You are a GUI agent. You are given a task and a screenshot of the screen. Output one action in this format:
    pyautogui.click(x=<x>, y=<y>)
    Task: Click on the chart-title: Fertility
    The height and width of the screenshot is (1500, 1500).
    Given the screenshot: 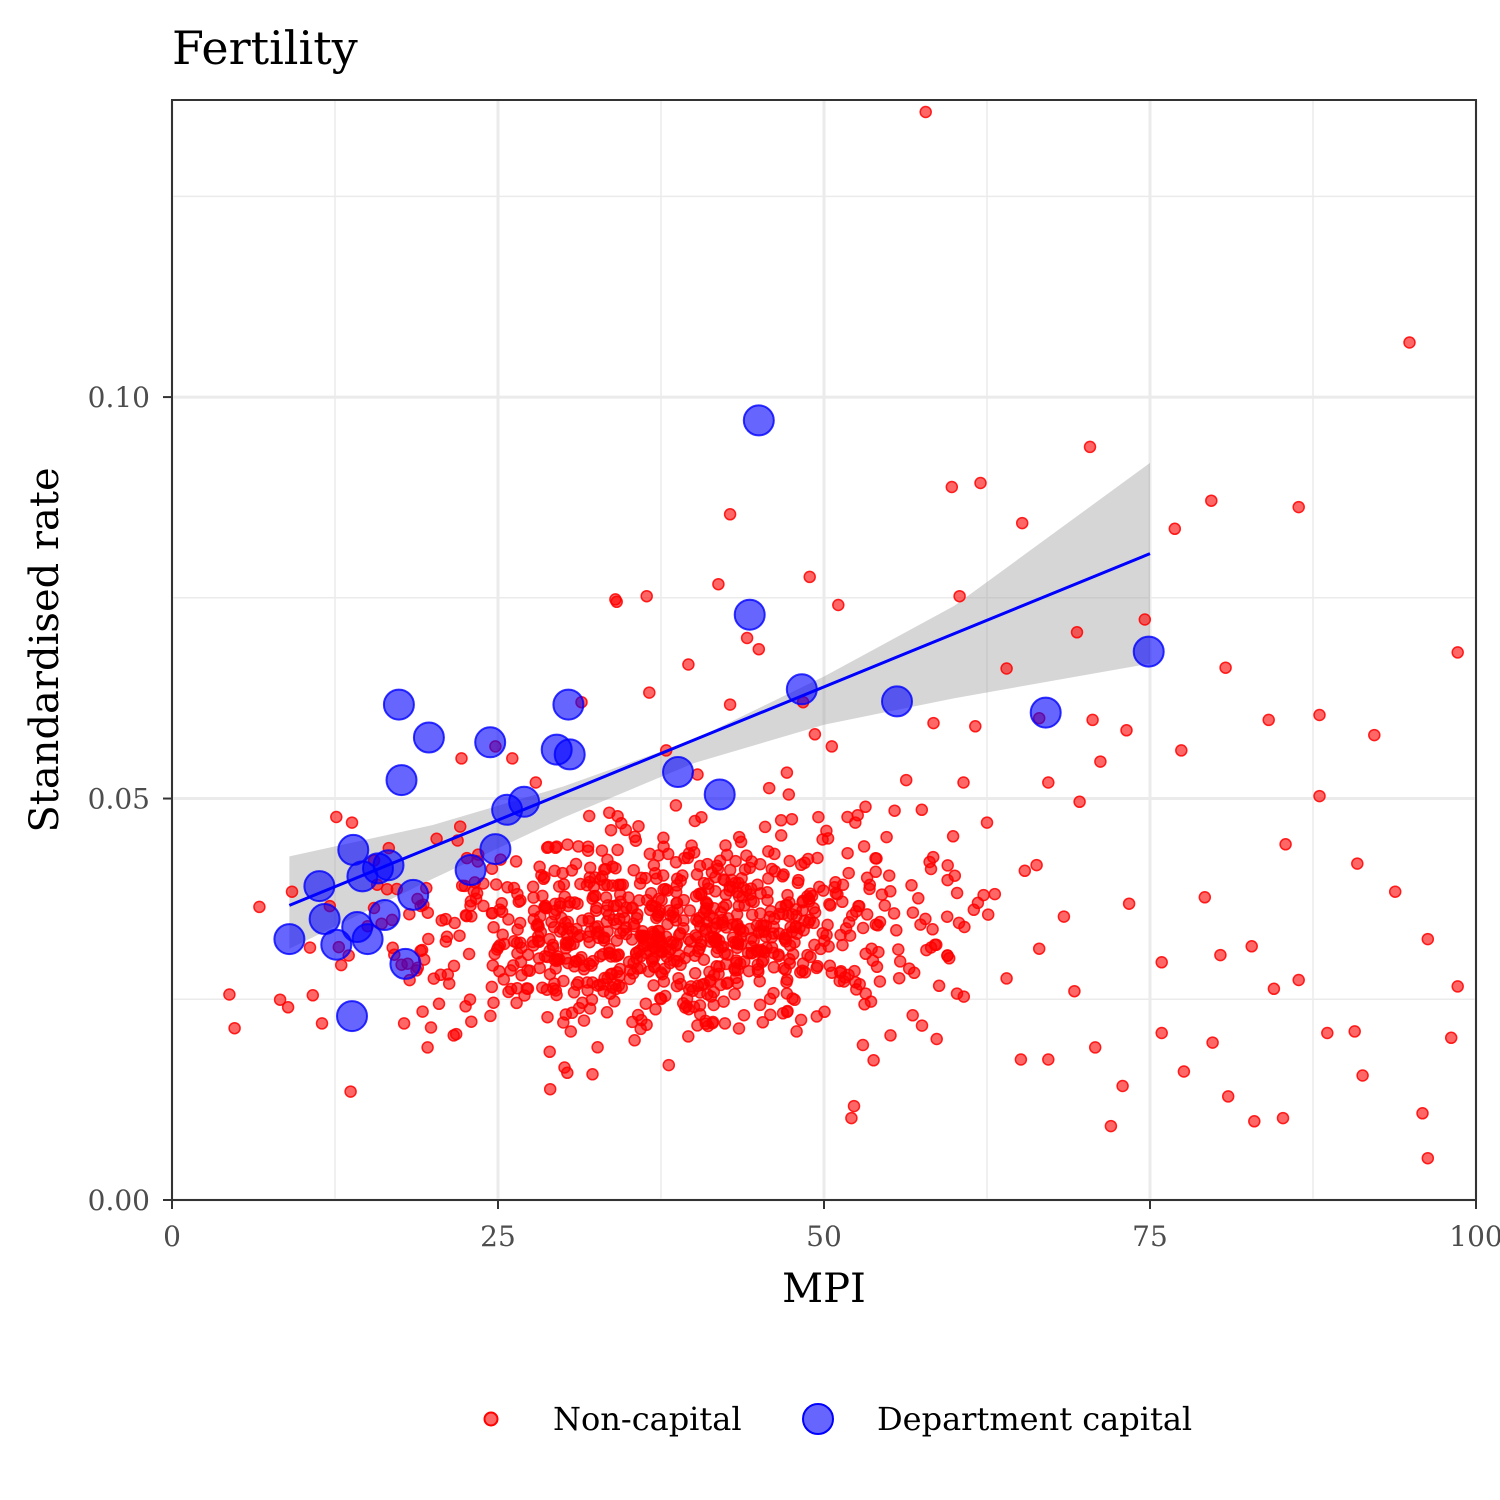 What is the action you would take?
    pyautogui.click(x=265, y=48)
    